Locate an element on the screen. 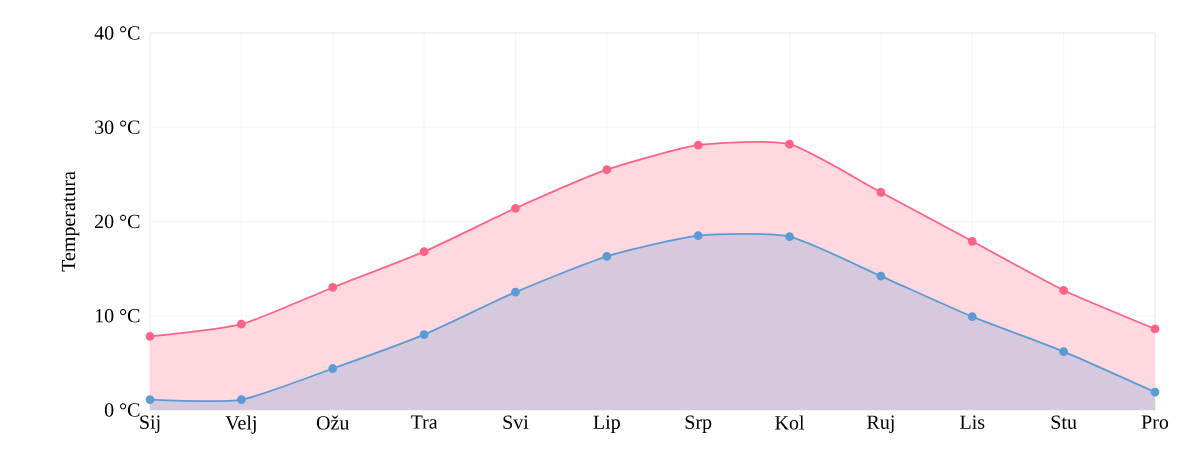 The height and width of the screenshot is (454, 1203). x-tick-label: Lip is located at coordinates (606, 424).